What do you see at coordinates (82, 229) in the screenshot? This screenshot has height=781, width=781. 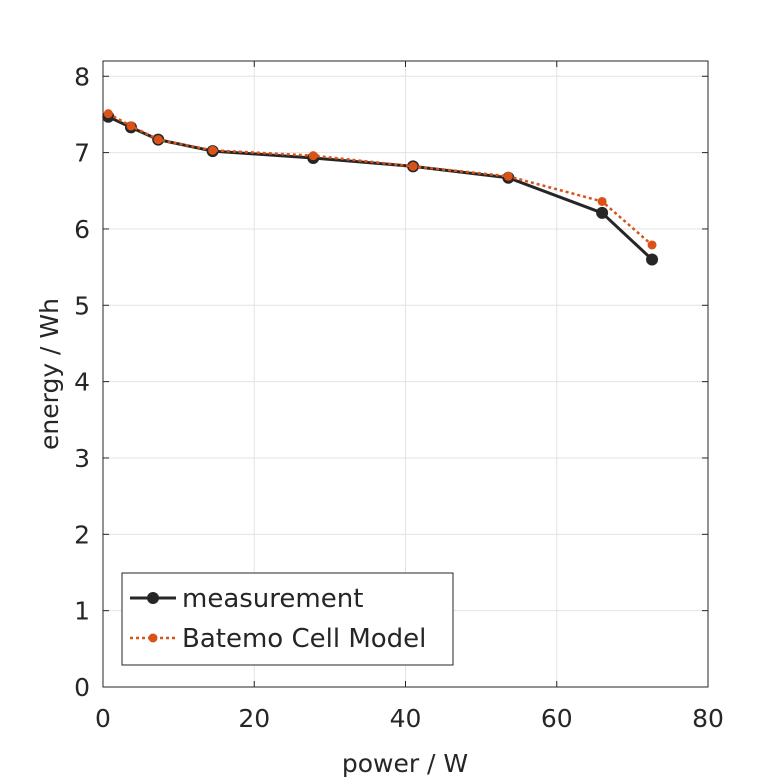 I see `y-tick-label: 6` at bounding box center [82, 229].